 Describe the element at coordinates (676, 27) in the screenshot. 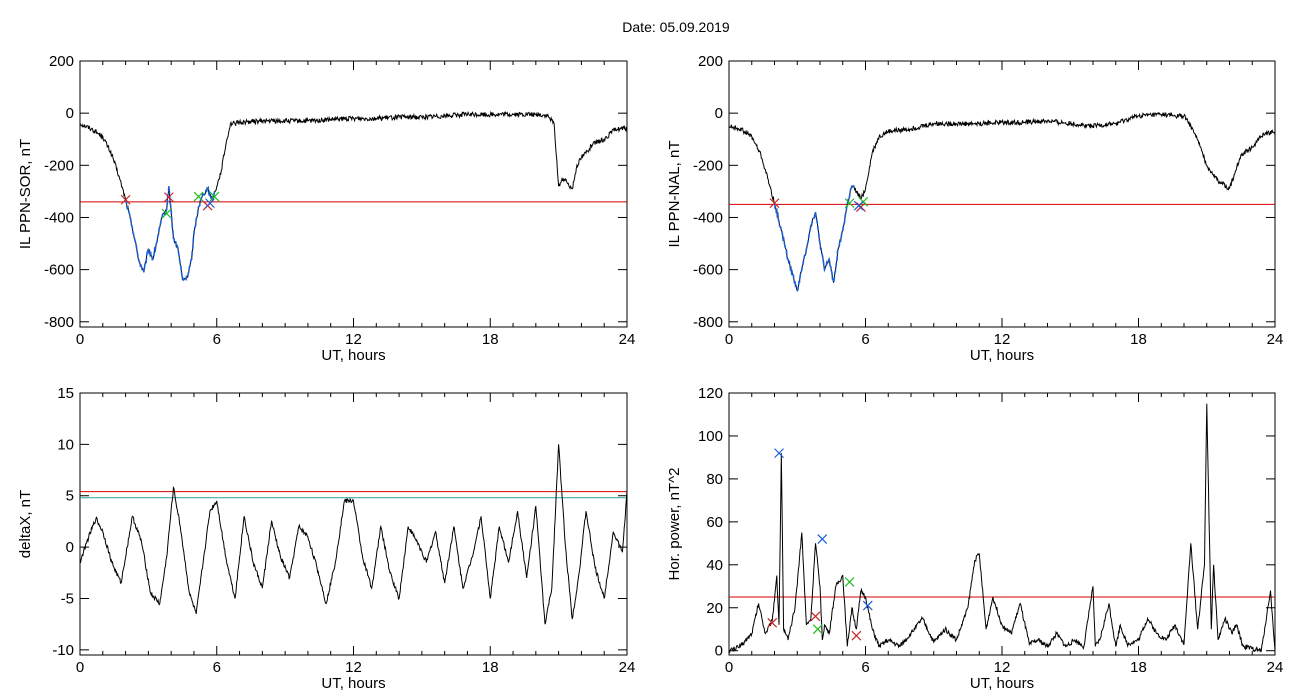

I see `figure-title: Date: 05.09.2019` at that location.